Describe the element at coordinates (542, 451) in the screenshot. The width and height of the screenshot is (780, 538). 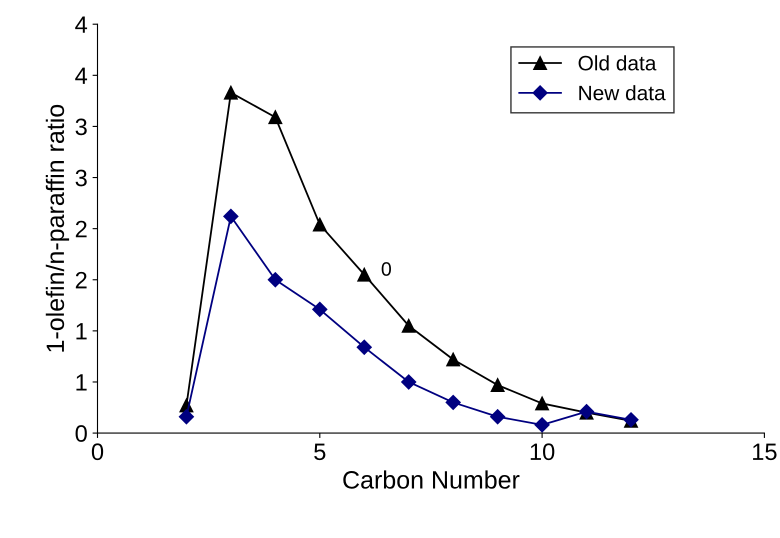
I see `x-tick-label: 10` at that location.